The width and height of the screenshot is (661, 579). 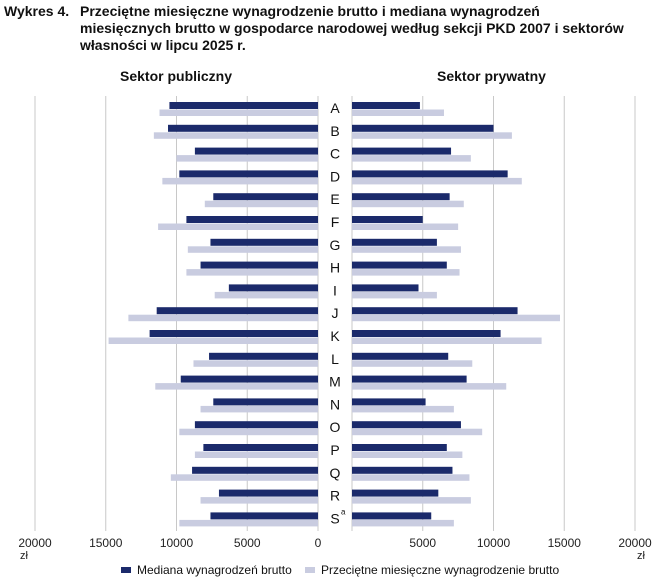 I want to click on bar-private-median-O, so click(x=406, y=425).